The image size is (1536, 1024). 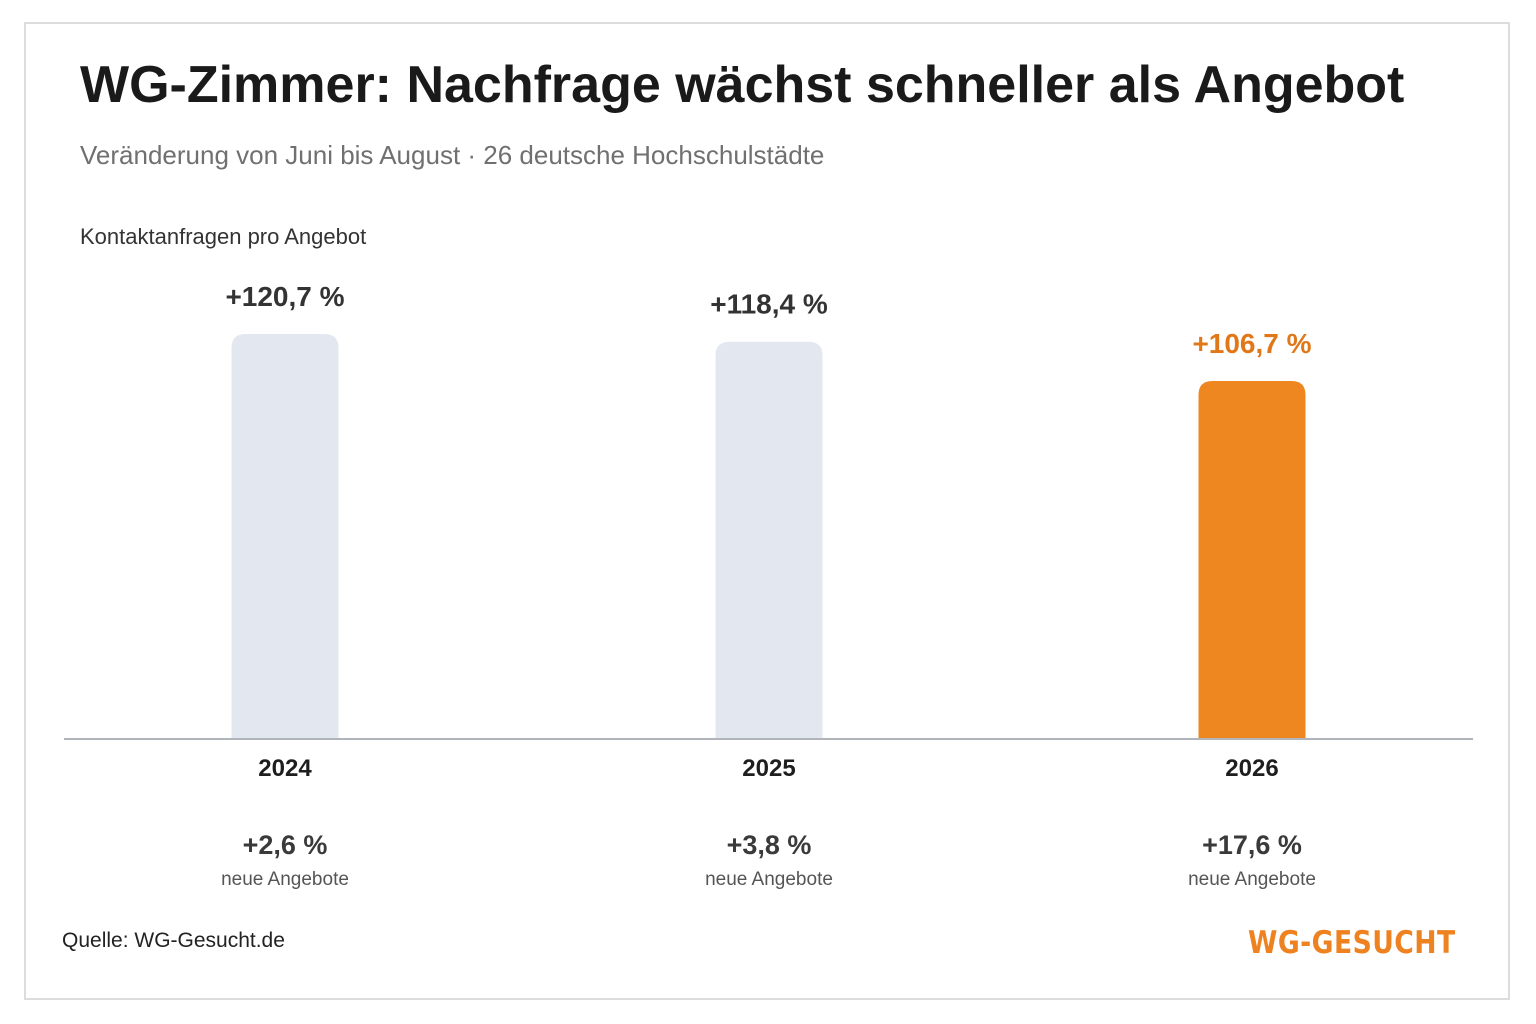 I want to click on bar-value-label: +106,7 %, so click(x=1251, y=343).